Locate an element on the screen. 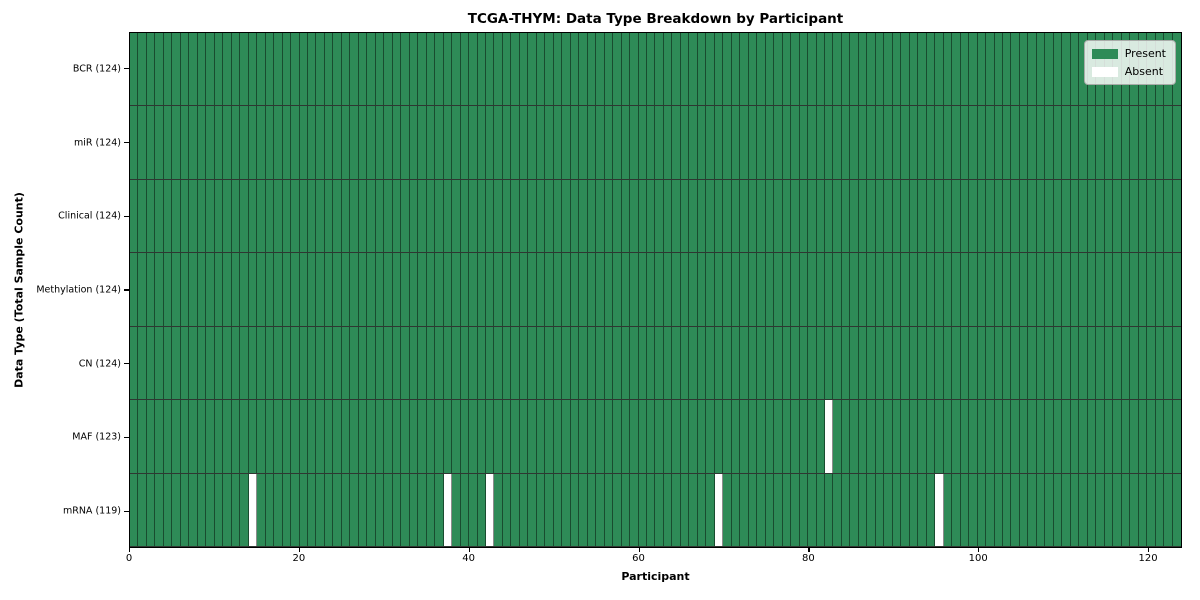  heatmap-row-CN is located at coordinates (655, 363).